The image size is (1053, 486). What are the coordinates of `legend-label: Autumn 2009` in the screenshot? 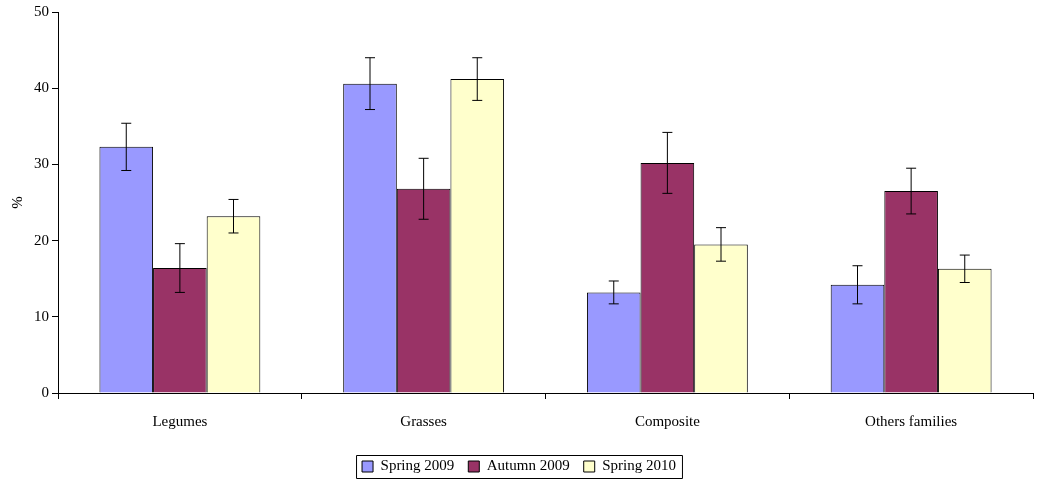 It's located at (528, 465).